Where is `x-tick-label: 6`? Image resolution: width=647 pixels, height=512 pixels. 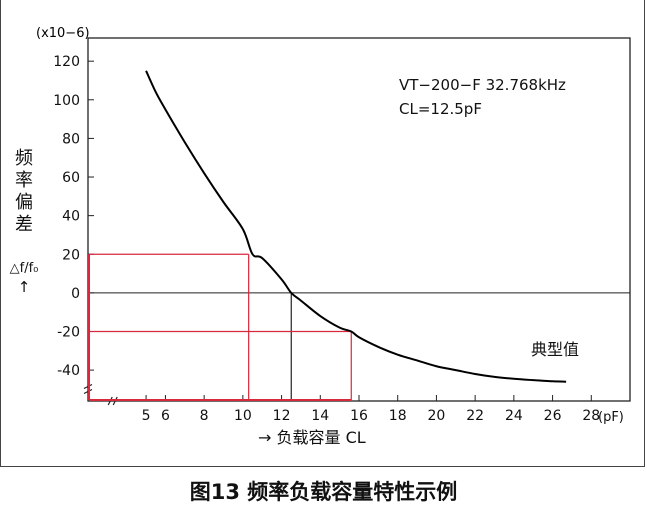 x-tick-label: 6 is located at coordinates (165, 416).